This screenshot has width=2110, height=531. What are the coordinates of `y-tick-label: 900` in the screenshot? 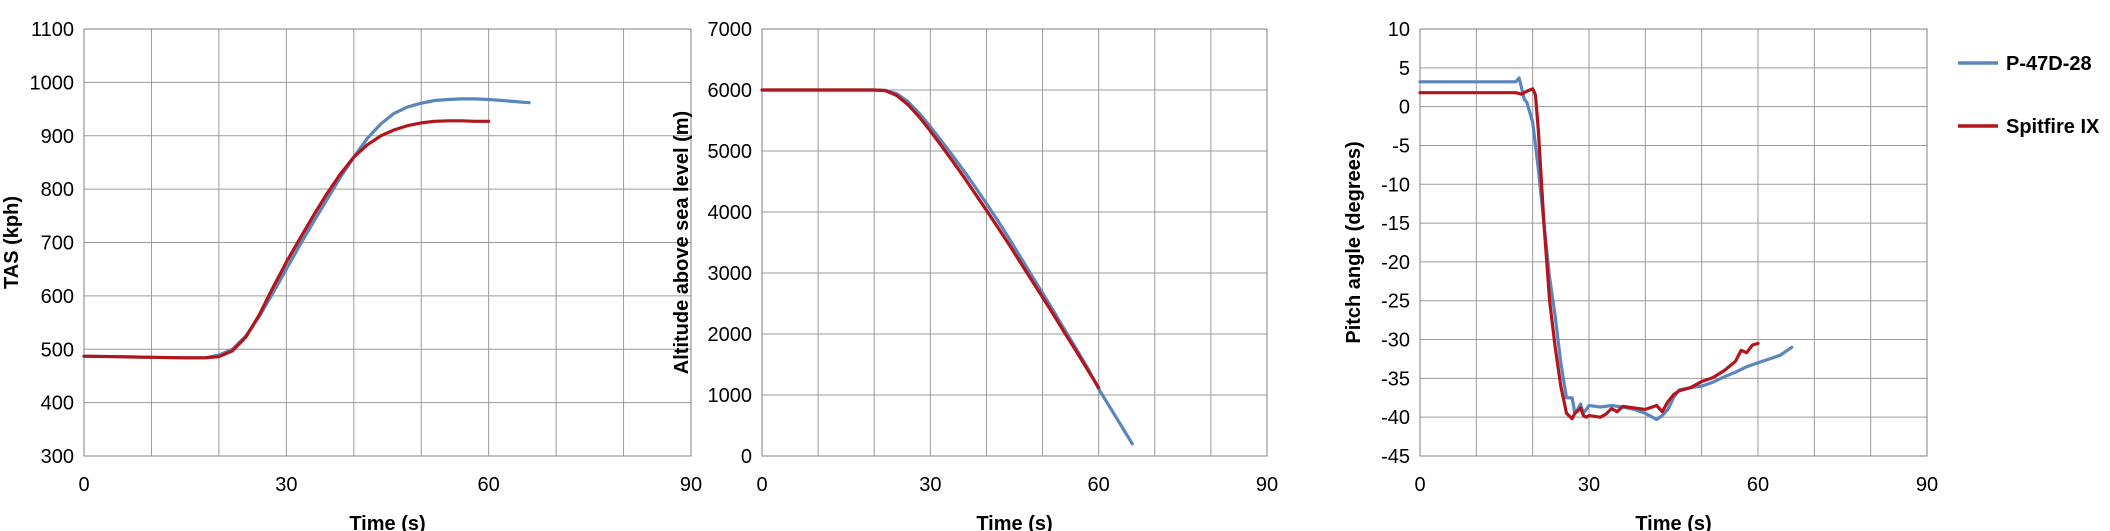 It's located at (57, 137).